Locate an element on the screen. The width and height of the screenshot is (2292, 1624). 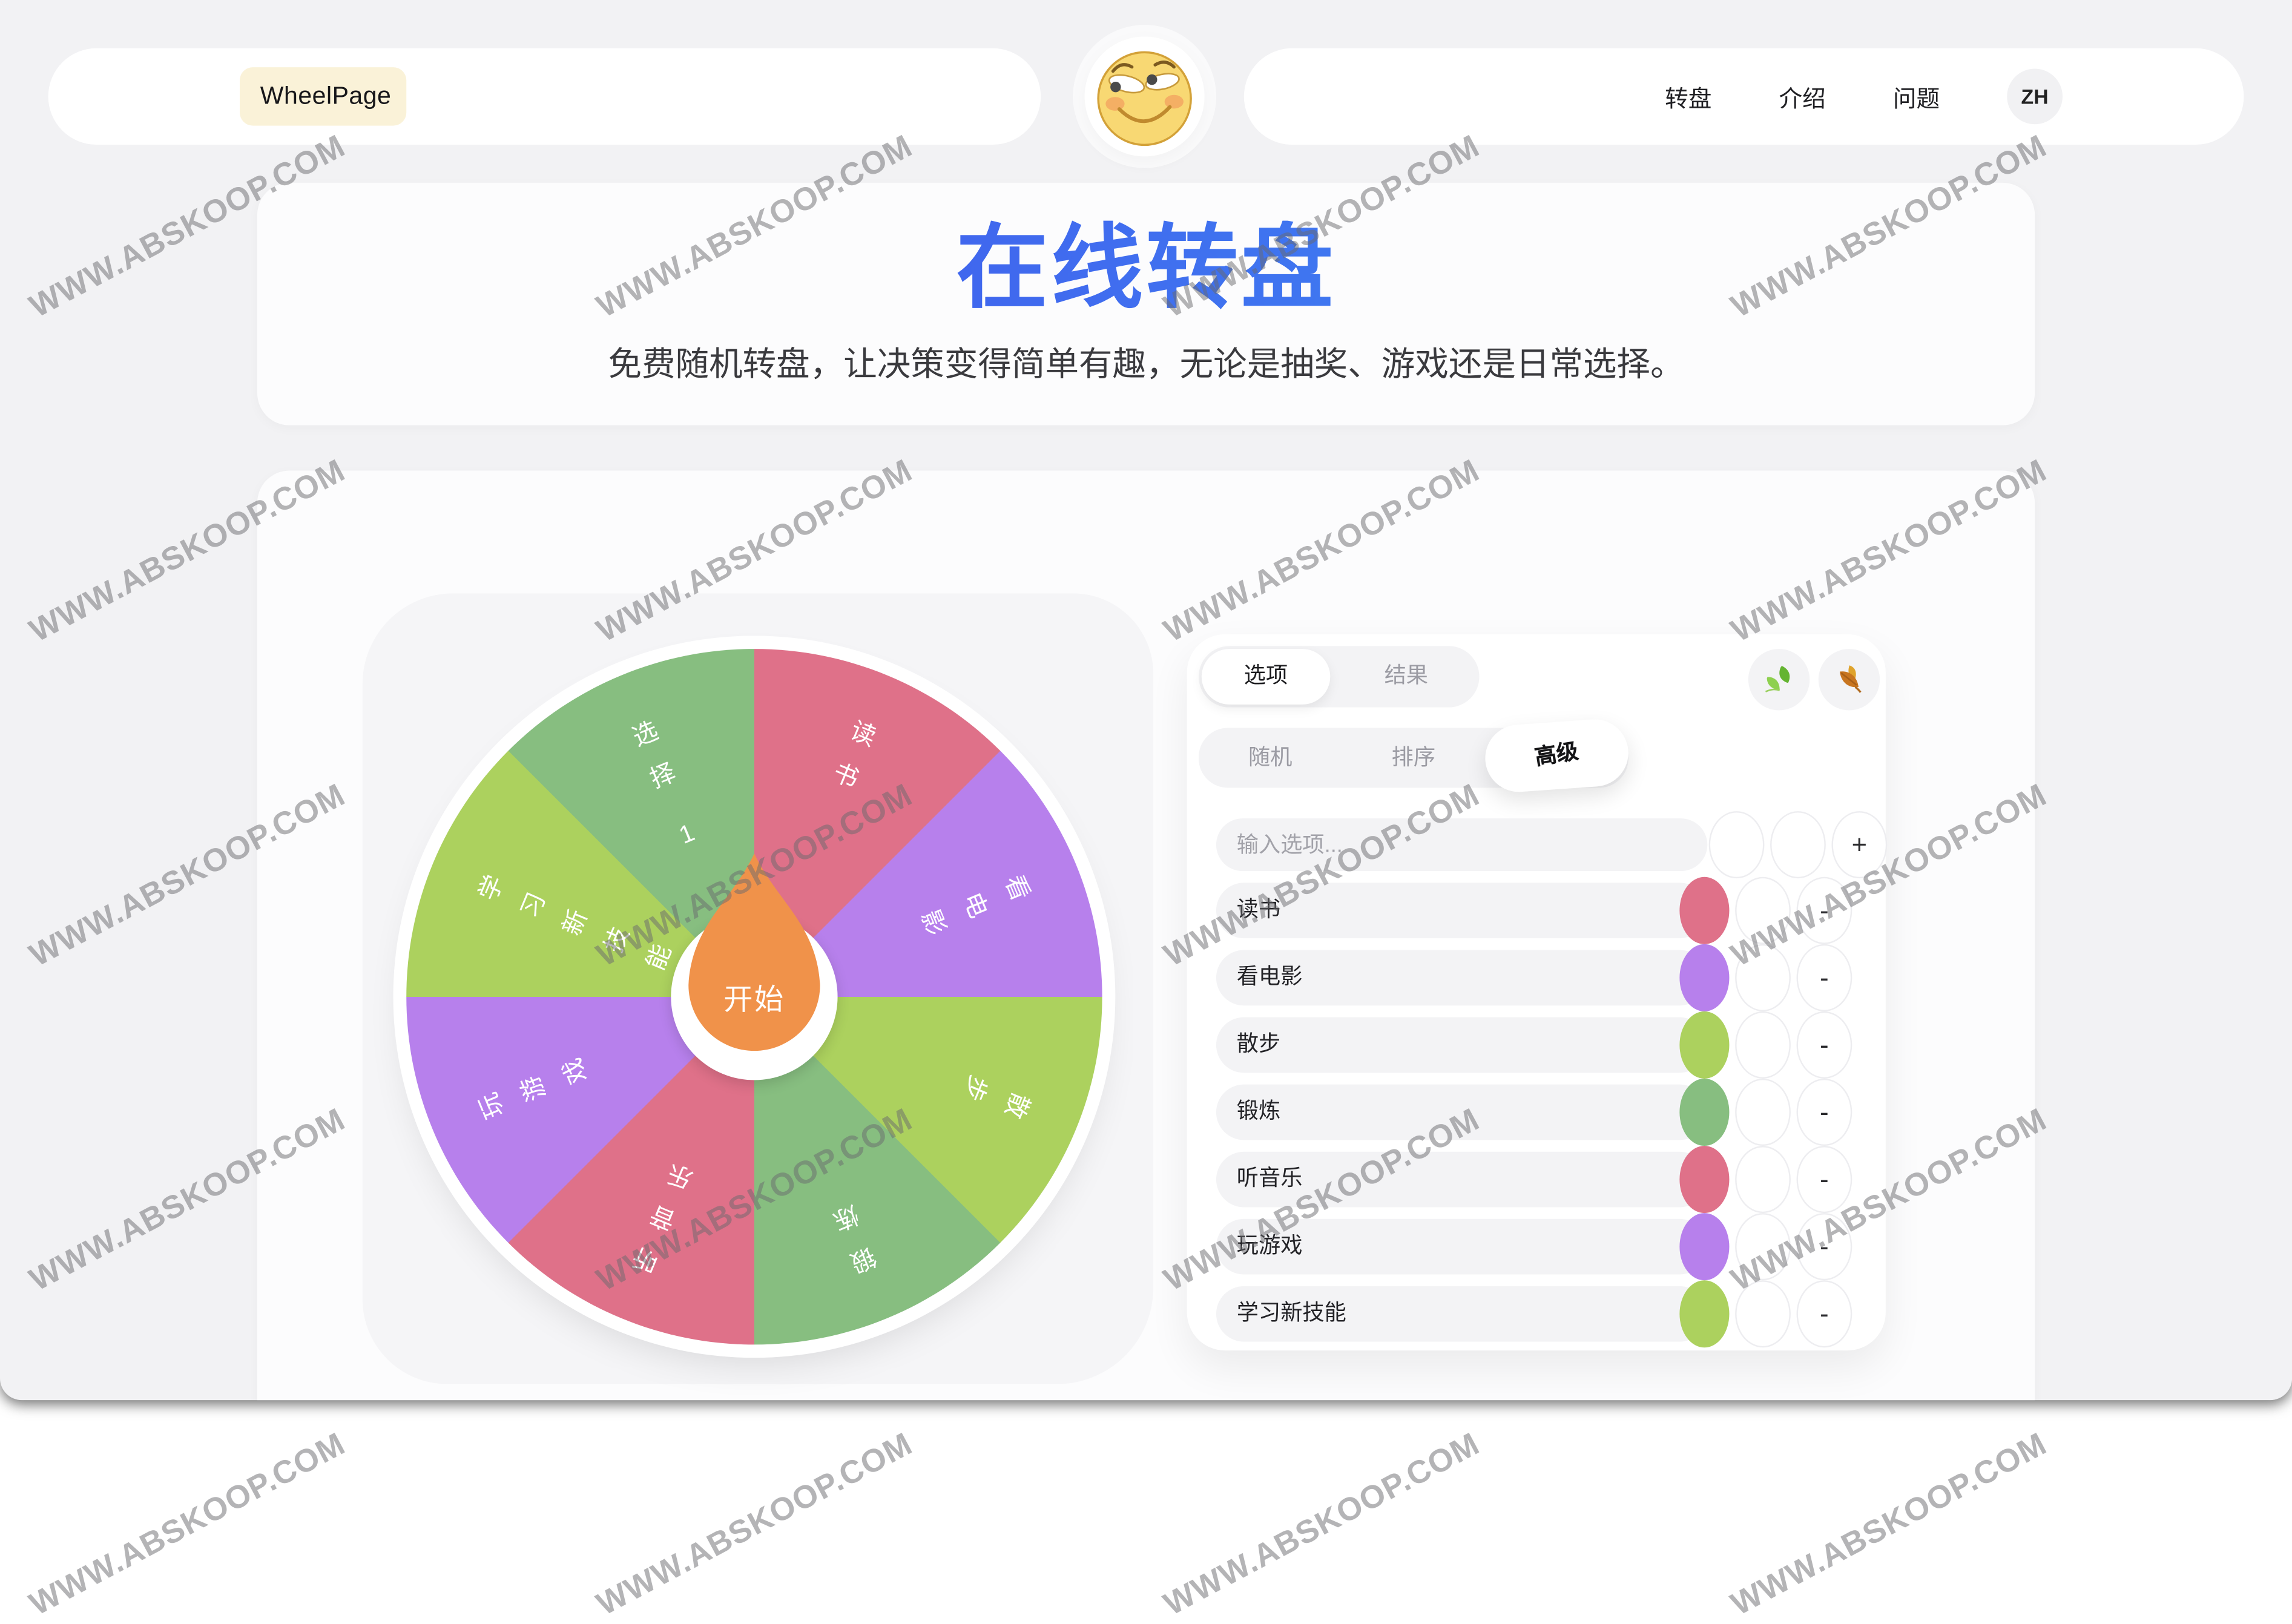
wheel-pointer-icon is located at coordinates (754, 952).